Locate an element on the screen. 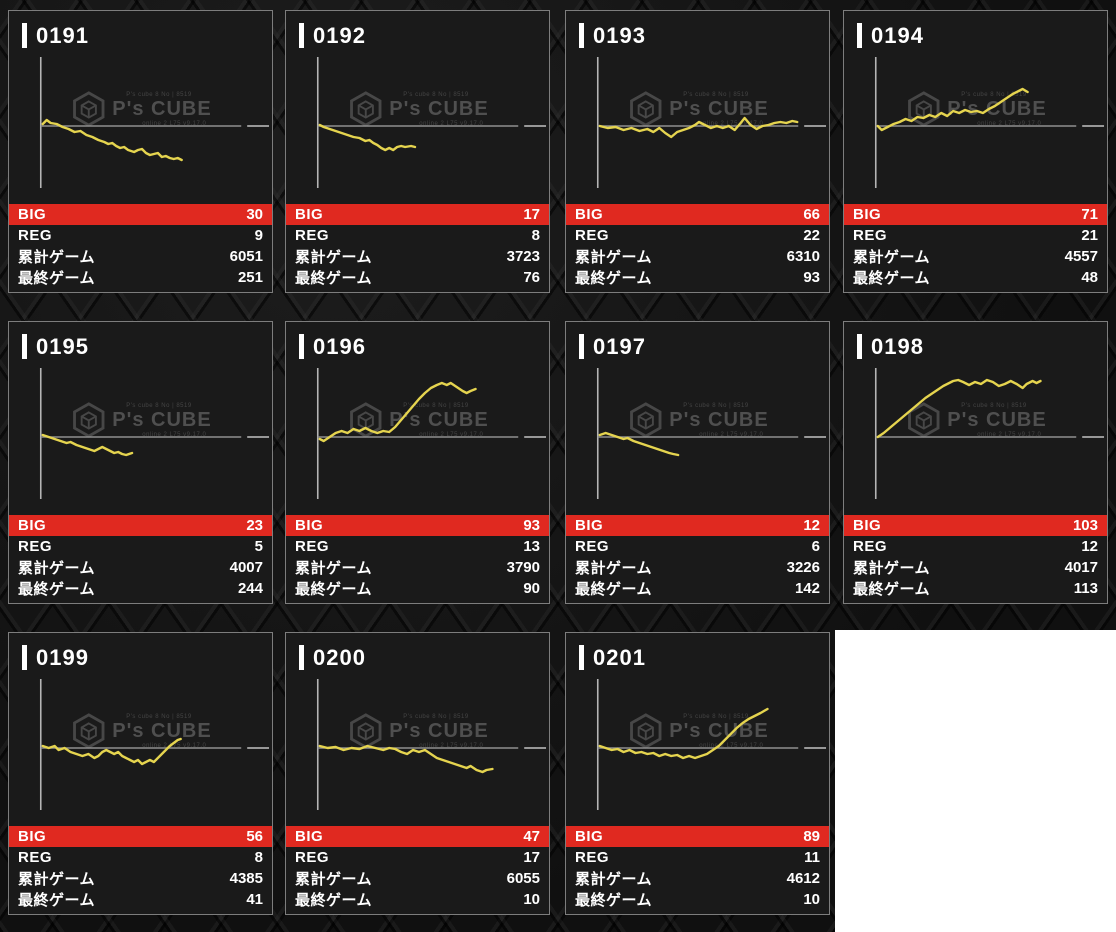  big-value: 66 is located at coordinates (811, 214).